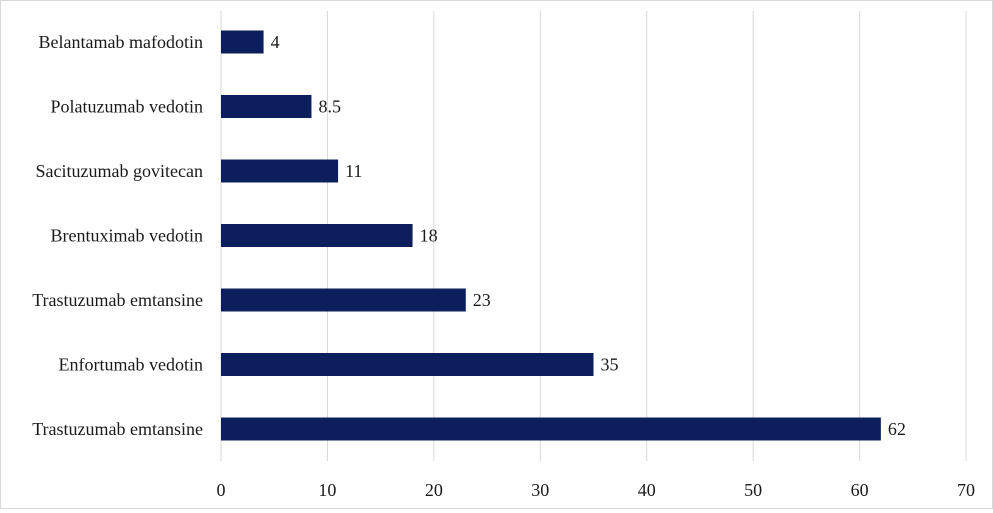  Describe the element at coordinates (897, 429) in the screenshot. I see `data-label: 62` at that location.